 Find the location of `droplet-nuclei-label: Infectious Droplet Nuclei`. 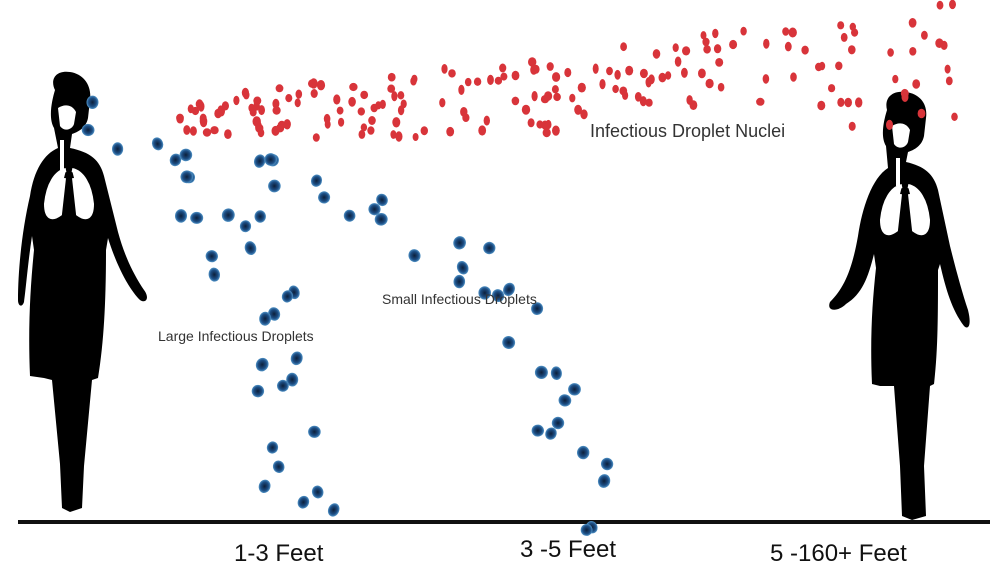

droplet-nuclei-label: Infectious Droplet Nuclei is located at coordinates (688, 131).